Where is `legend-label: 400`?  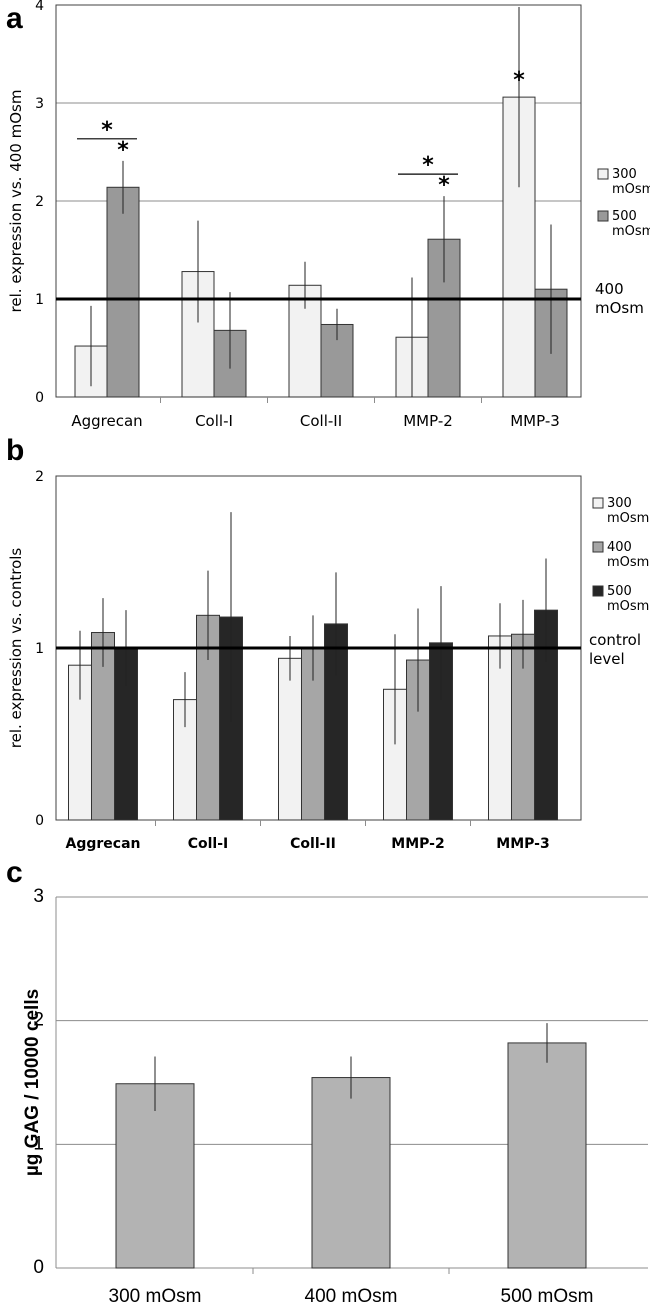 legend-label: 400 is located at coordinates (619, 547).